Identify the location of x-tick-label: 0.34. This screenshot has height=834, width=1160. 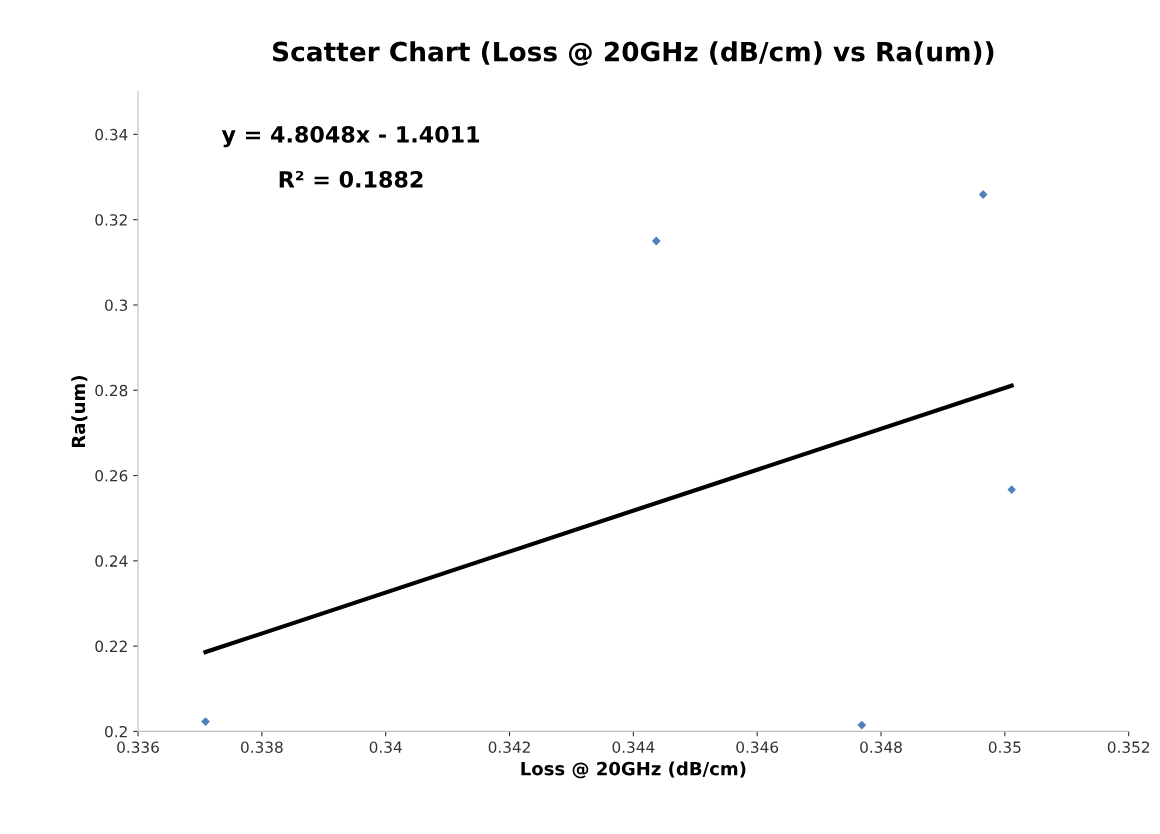
(385, 747).